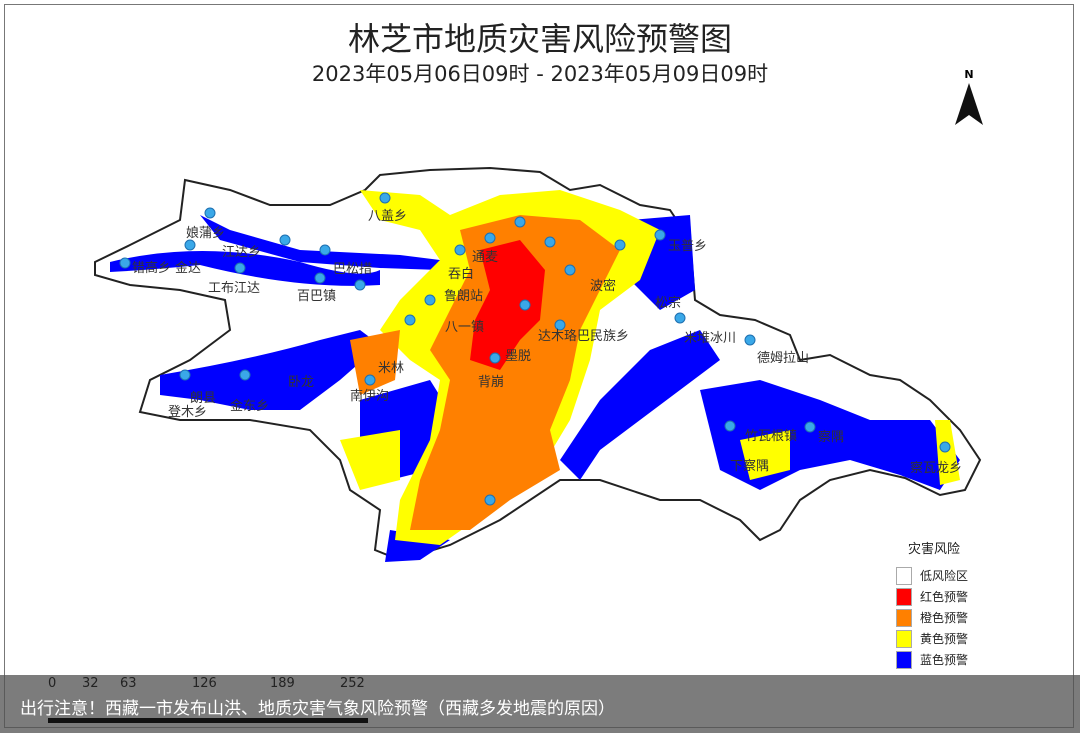 The width and height of the screenshot is (1080, 735). I want to click on legend-label: 红色预警, so click(944, 597).